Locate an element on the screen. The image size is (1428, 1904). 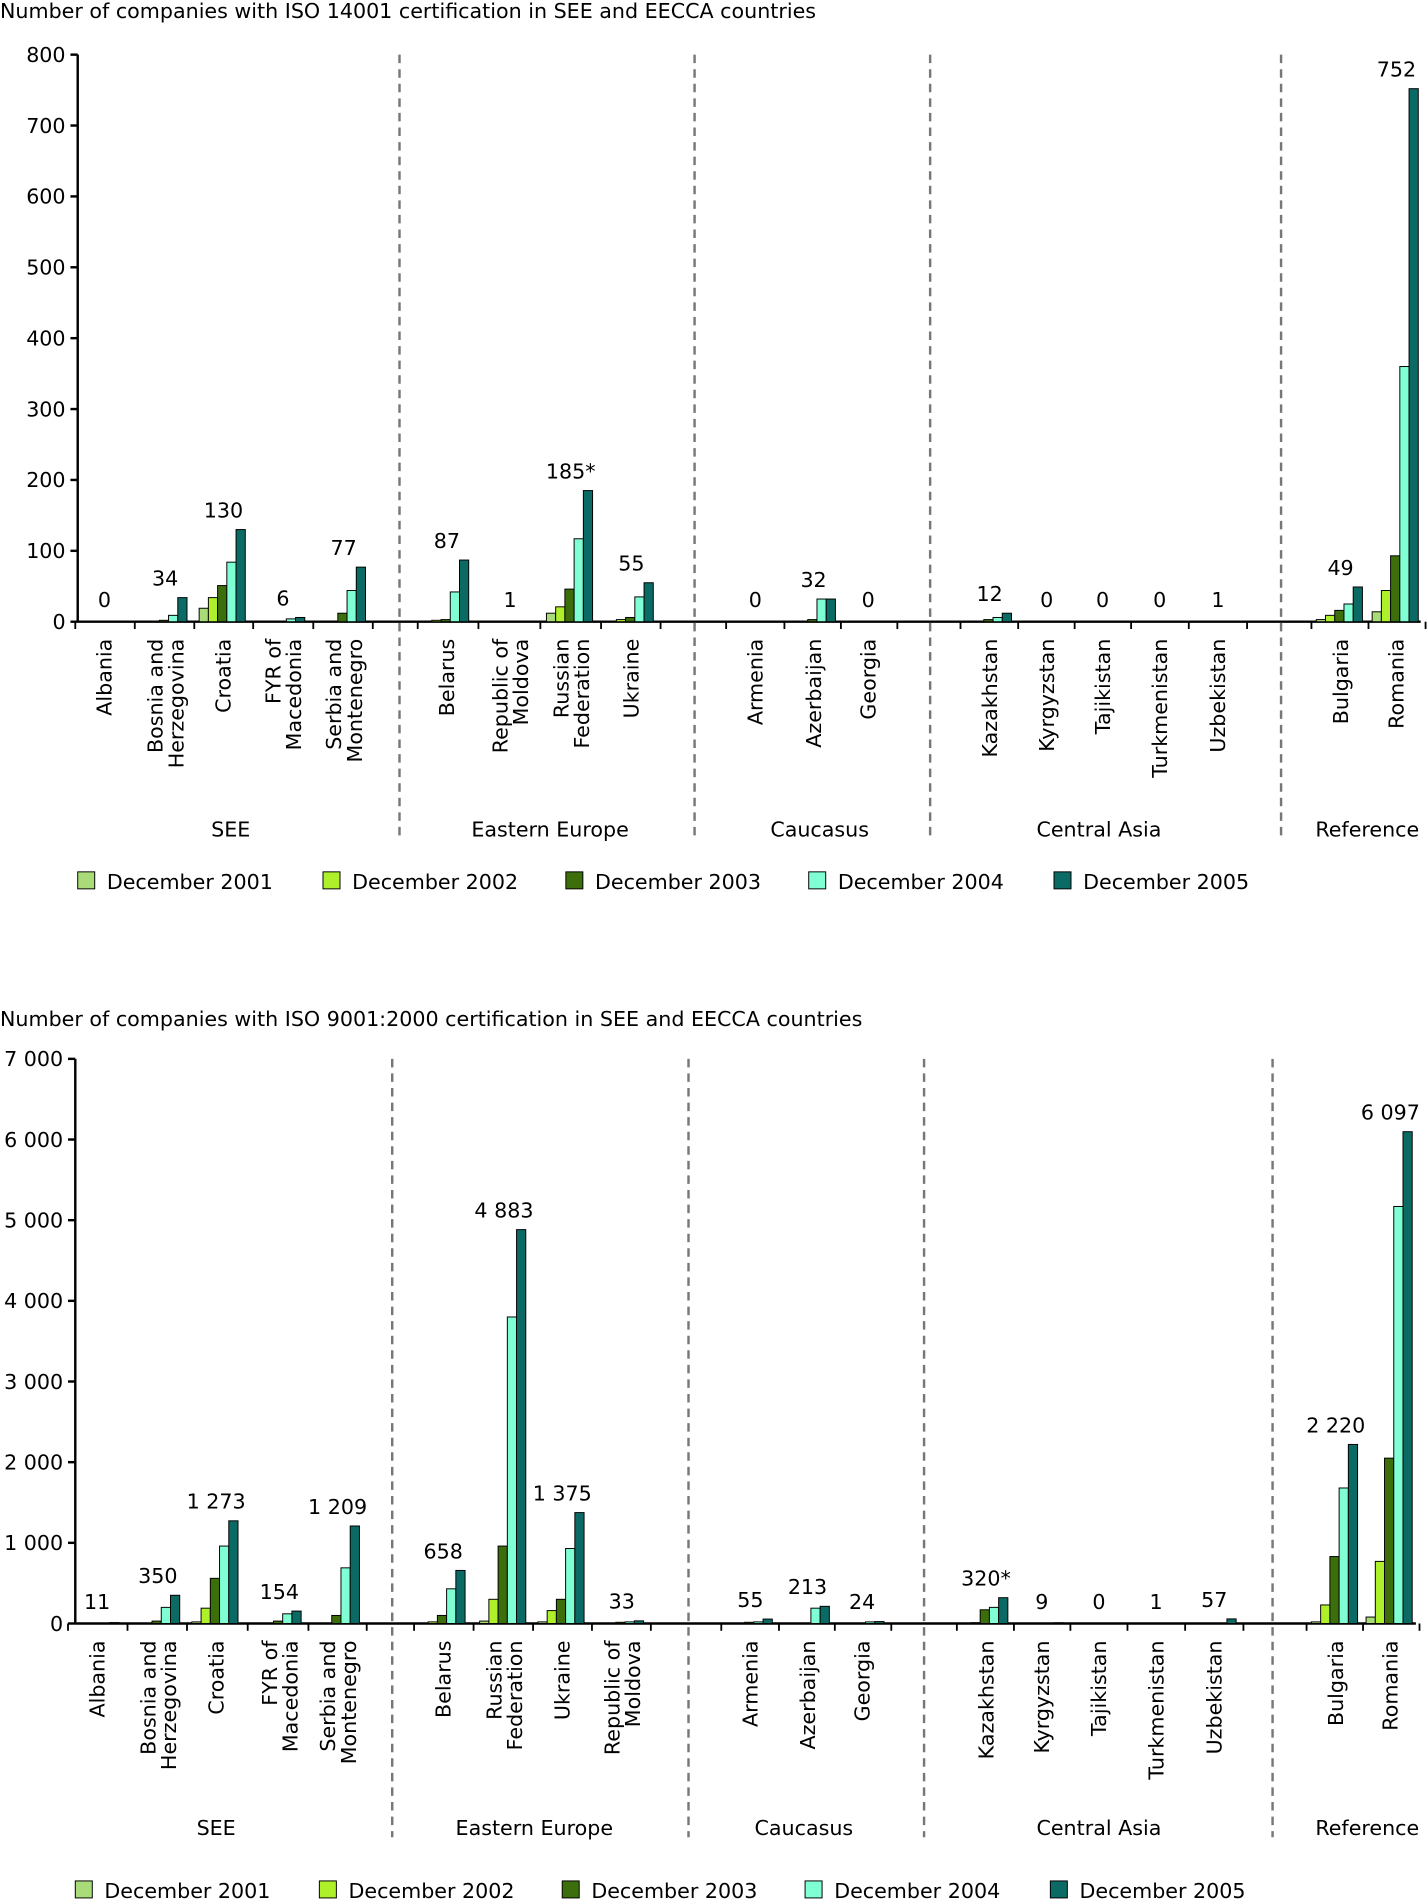
value-label: 4 883 is located at coordinates (503, 1210).